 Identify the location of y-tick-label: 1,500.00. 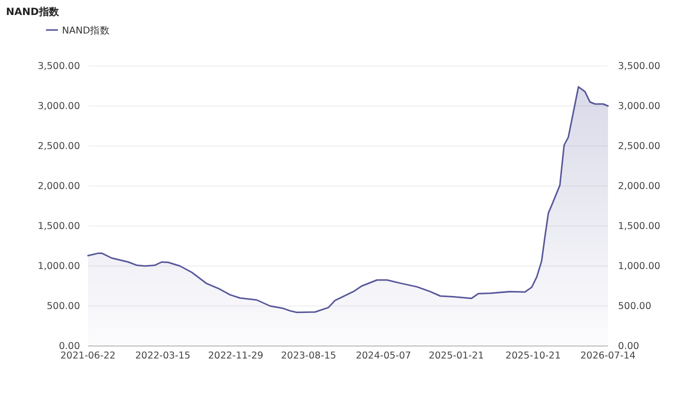
(59, 226).